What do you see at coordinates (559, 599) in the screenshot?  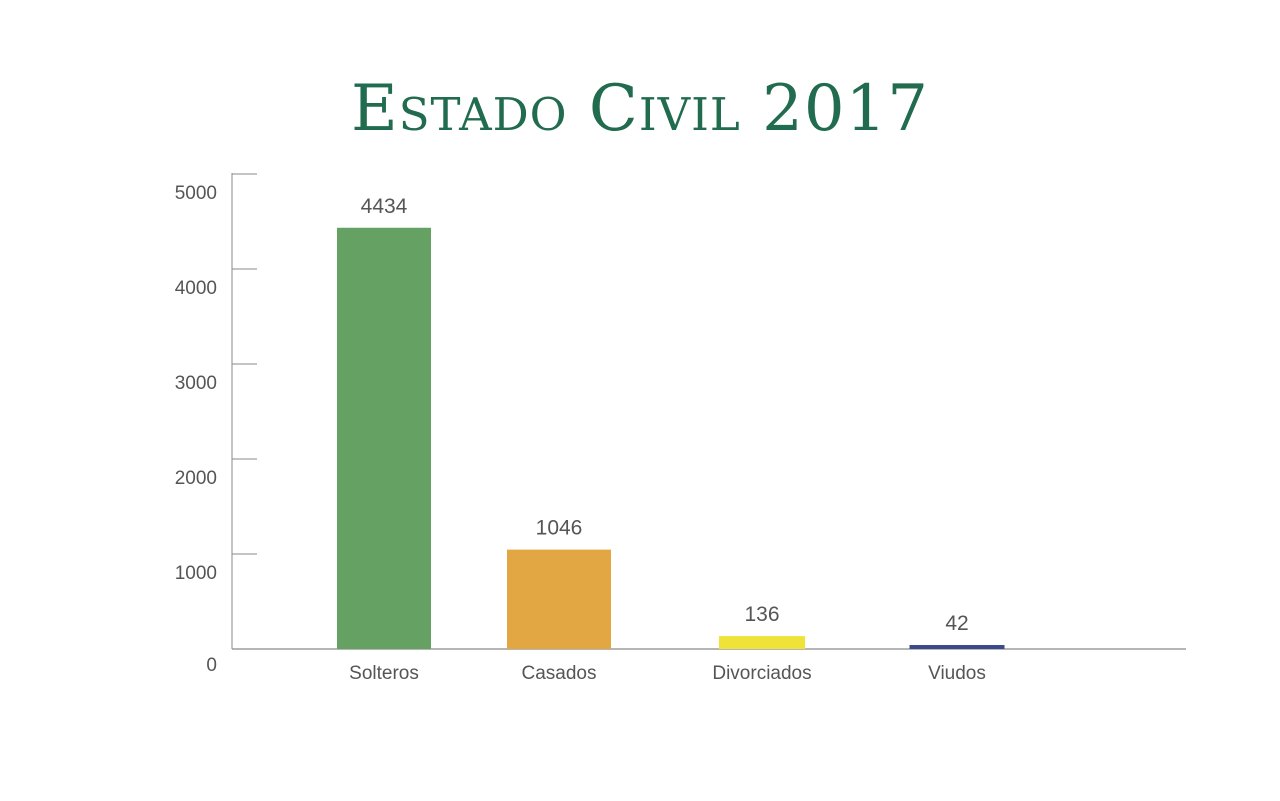 I see `bar-casados` at bounding box center [559, 599].